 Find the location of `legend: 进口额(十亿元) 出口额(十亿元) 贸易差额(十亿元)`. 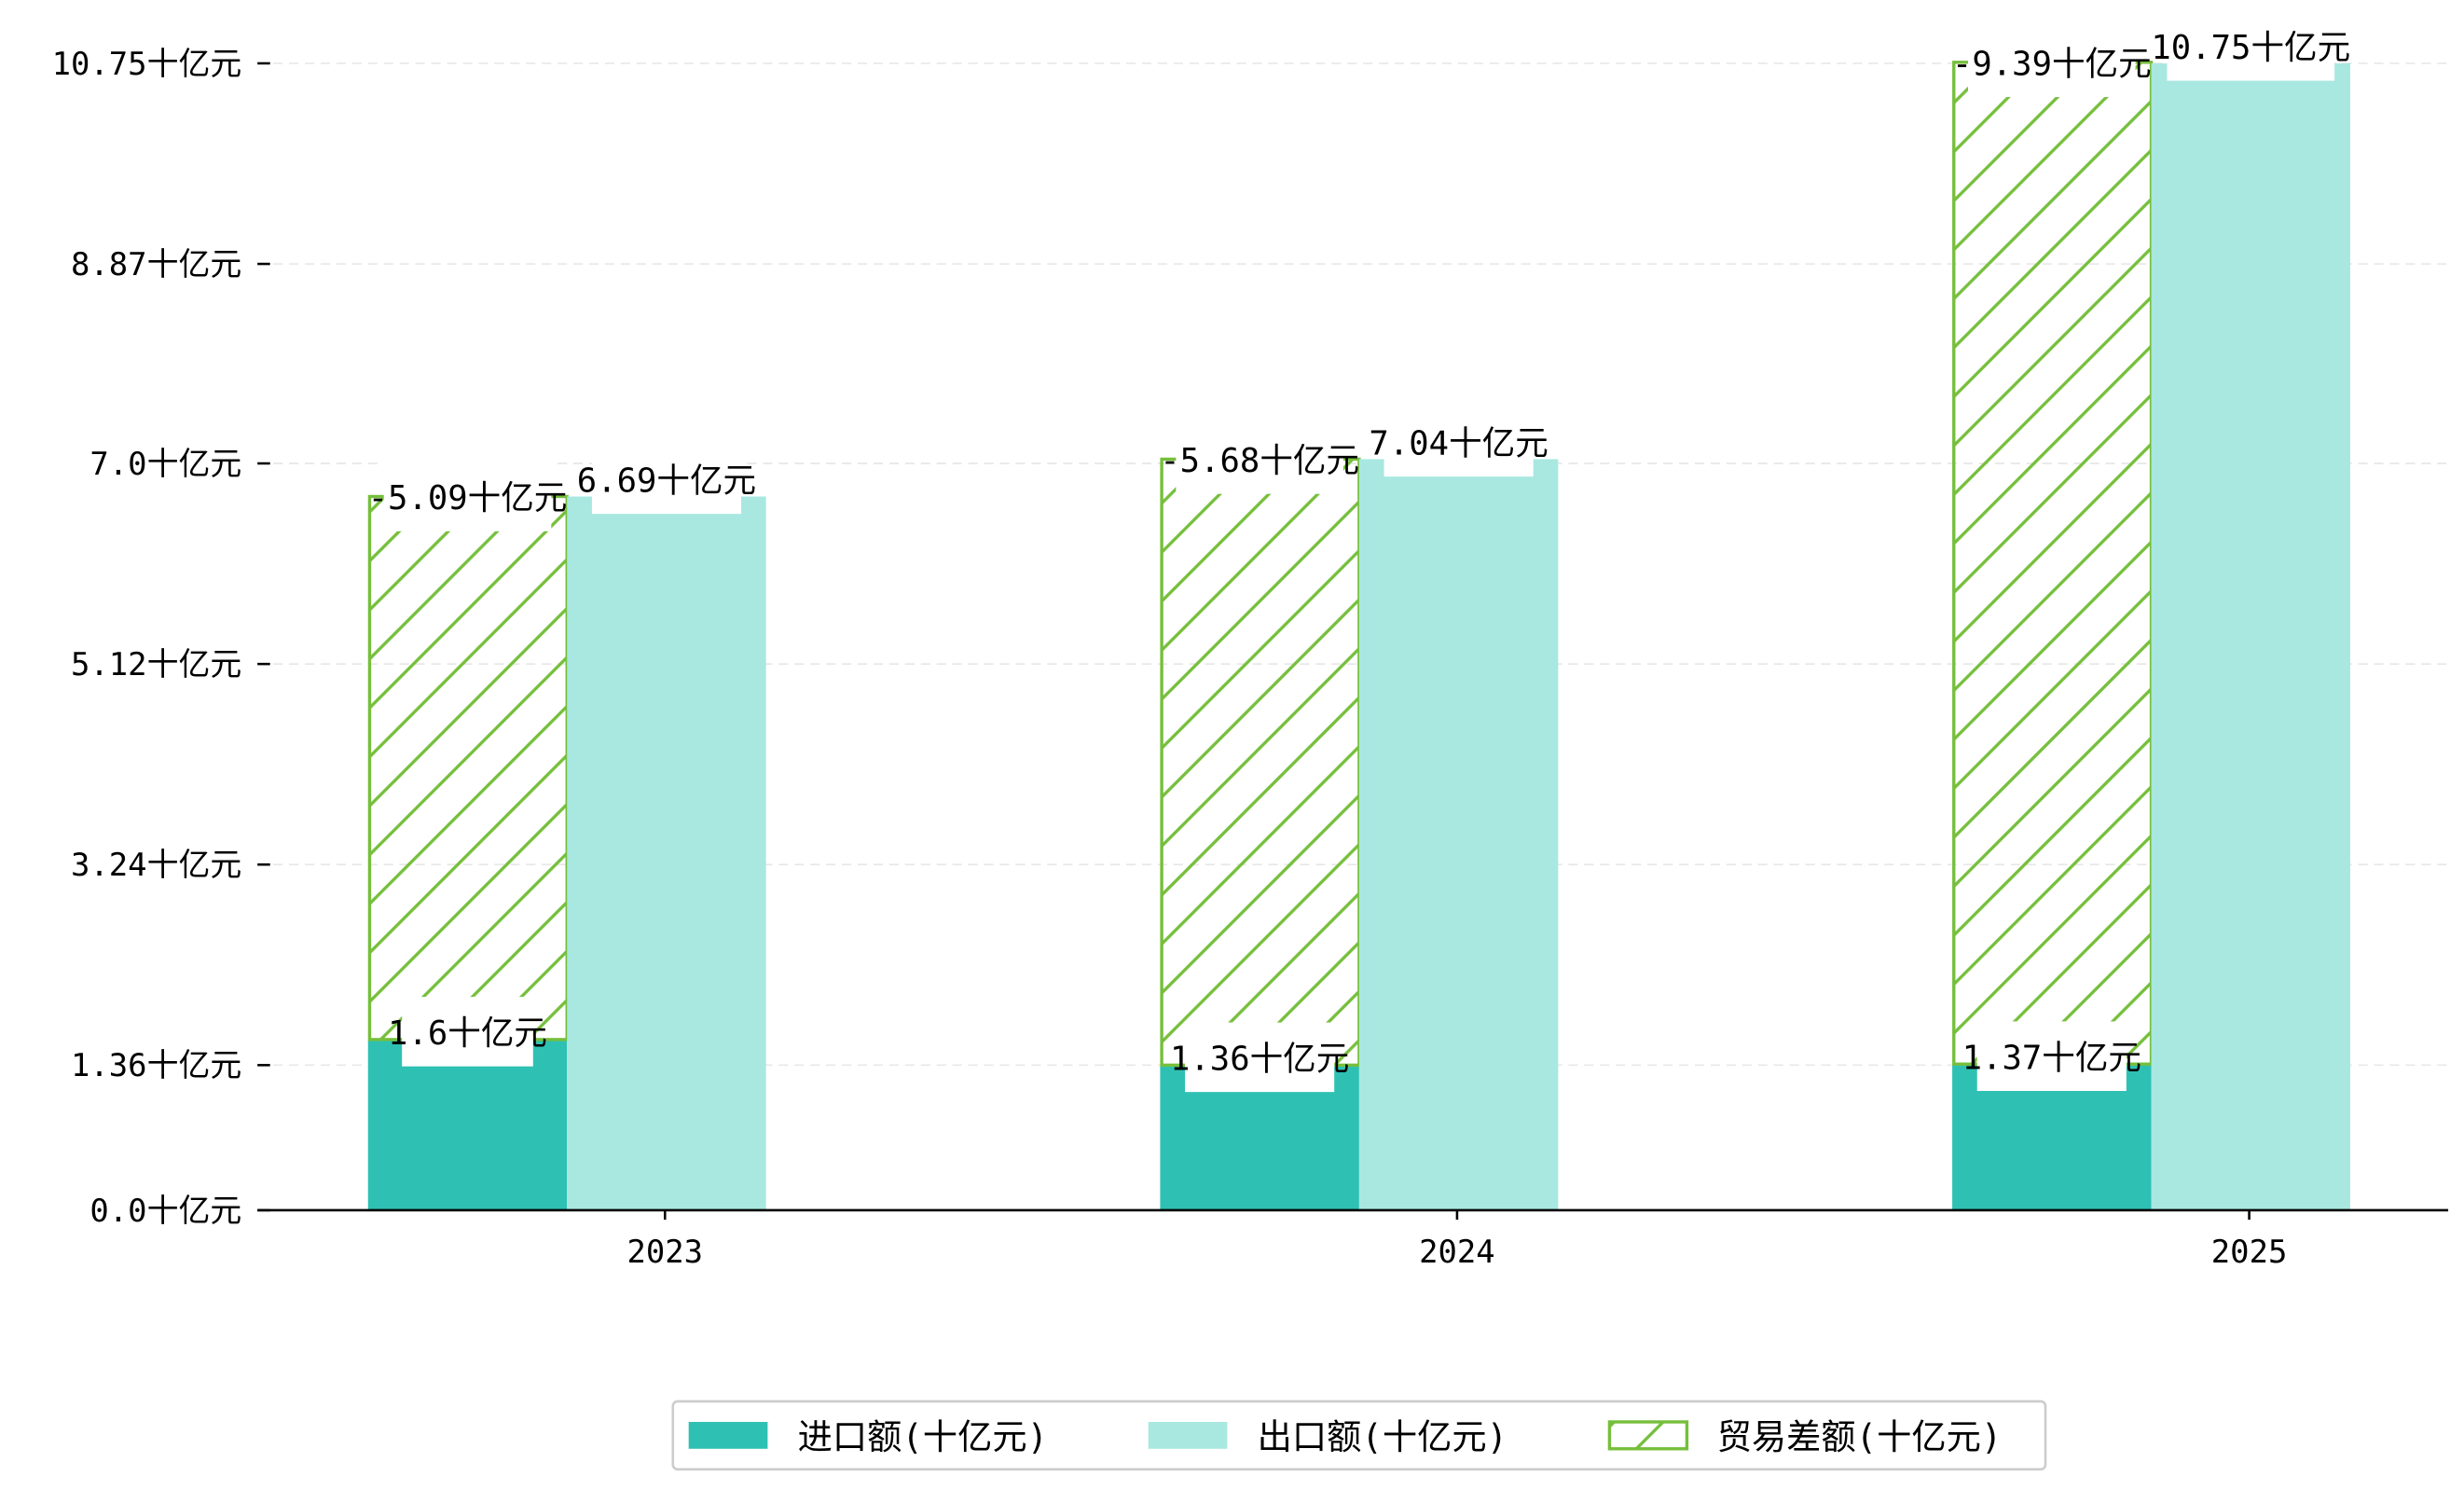

legend: 进口额(十亿元) 出口额(十亿元) 贸易差额(十亿元) is located at coordinates (1359, 1435).